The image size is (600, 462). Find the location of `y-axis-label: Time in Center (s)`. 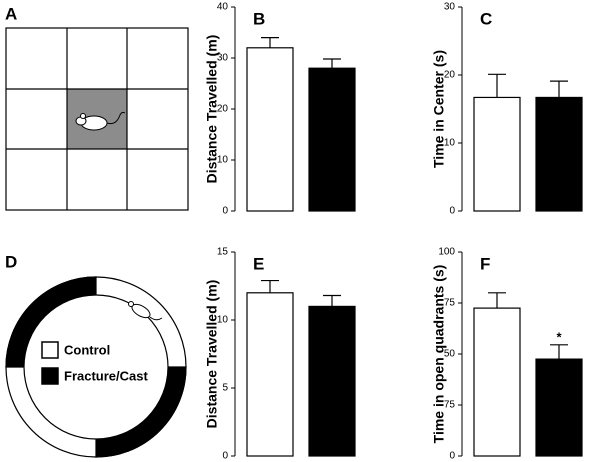

y-axis-label: Time in Center (s) is located at coordinates (439, 109).